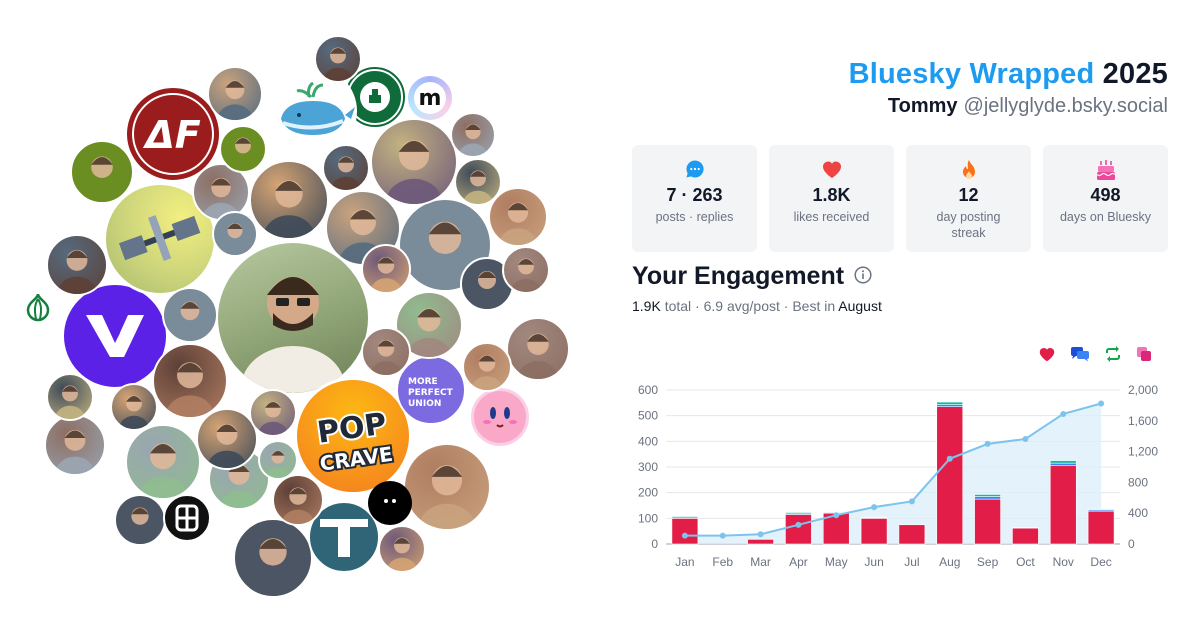 The height and width of the screenshot is (630, 1200). What do you see at coordinates (831, 195) in the screenshot?
I see `stat-value: 1.8K` at bounding box center [831, 195].